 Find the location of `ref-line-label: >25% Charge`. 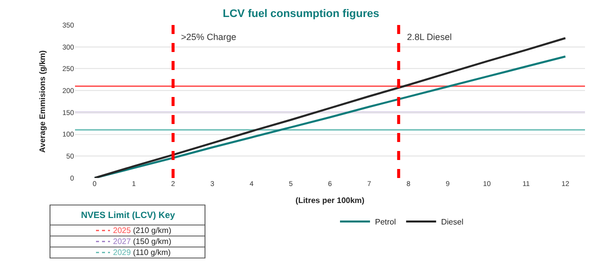

ref-line-label: >25% Charge is located at coordinates (208, 37).